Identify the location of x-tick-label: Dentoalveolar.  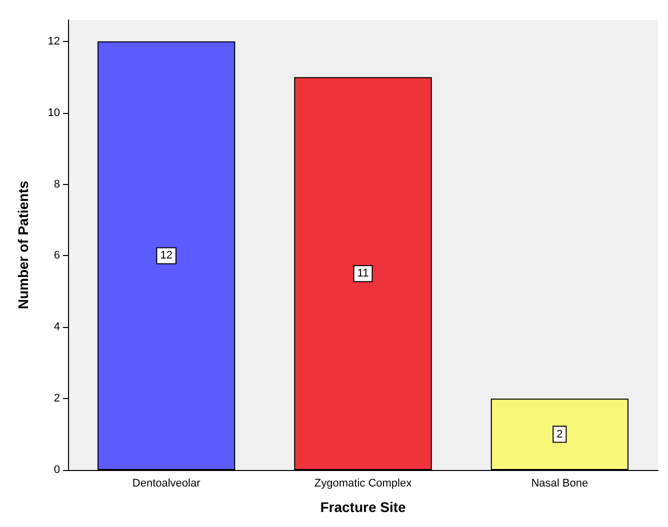
(166, 484).